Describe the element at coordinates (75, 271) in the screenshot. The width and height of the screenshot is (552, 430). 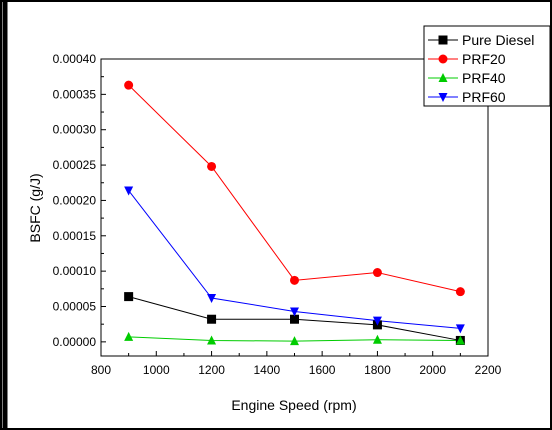
I see `y-tick-label: 0.00010` at that location.